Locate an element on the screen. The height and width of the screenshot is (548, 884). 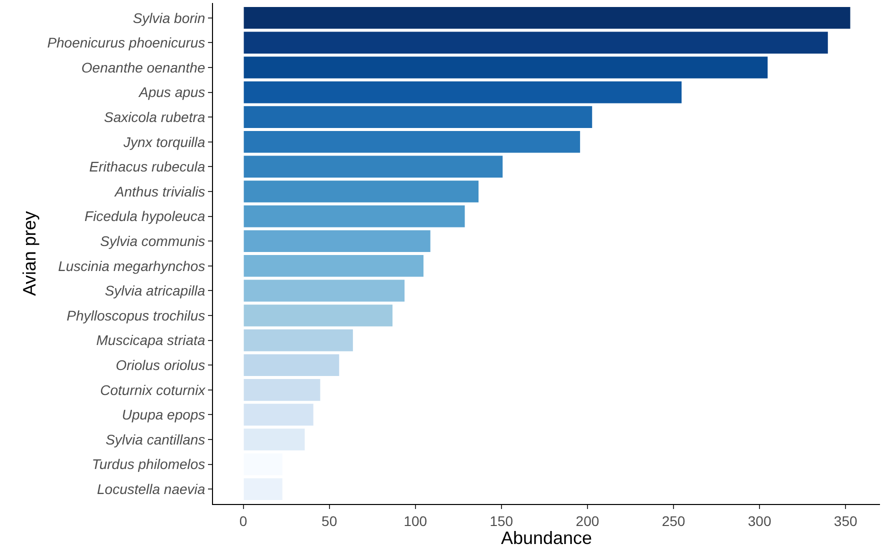
x-axis-title: Abundance is located at coordinates (546, 538).